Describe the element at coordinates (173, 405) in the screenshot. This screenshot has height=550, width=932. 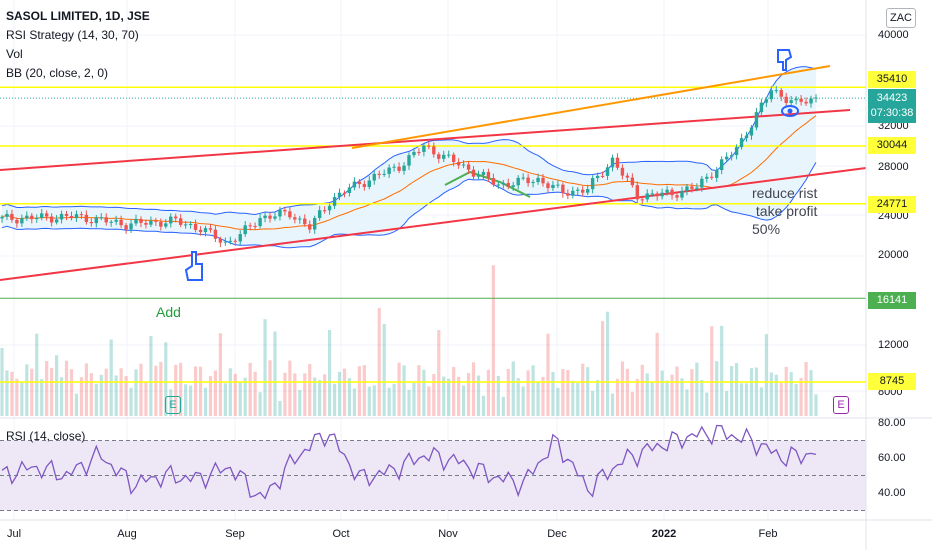
I see `earnings-marker: E` at that location.